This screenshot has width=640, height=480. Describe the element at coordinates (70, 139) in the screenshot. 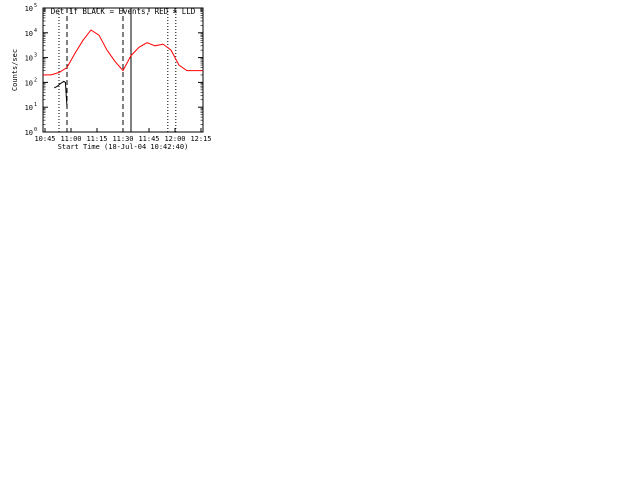

I see `x-tick-label: 11:00` at that location.